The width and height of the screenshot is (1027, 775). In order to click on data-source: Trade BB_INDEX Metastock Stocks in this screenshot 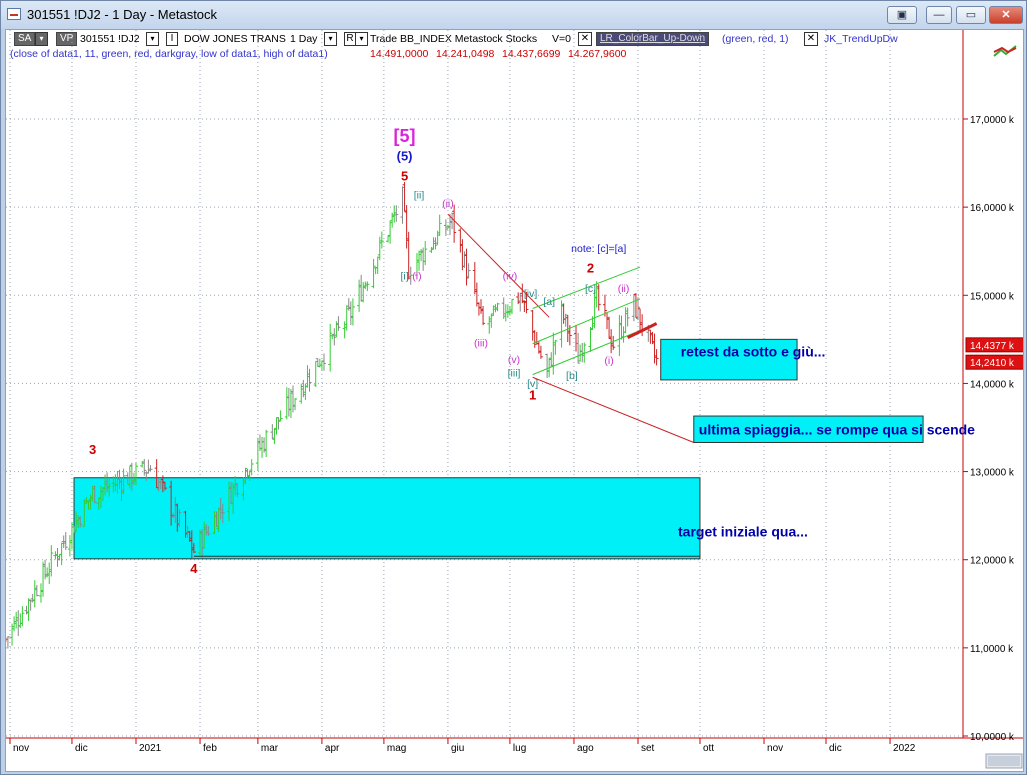, I will do `click(454, 39)`.